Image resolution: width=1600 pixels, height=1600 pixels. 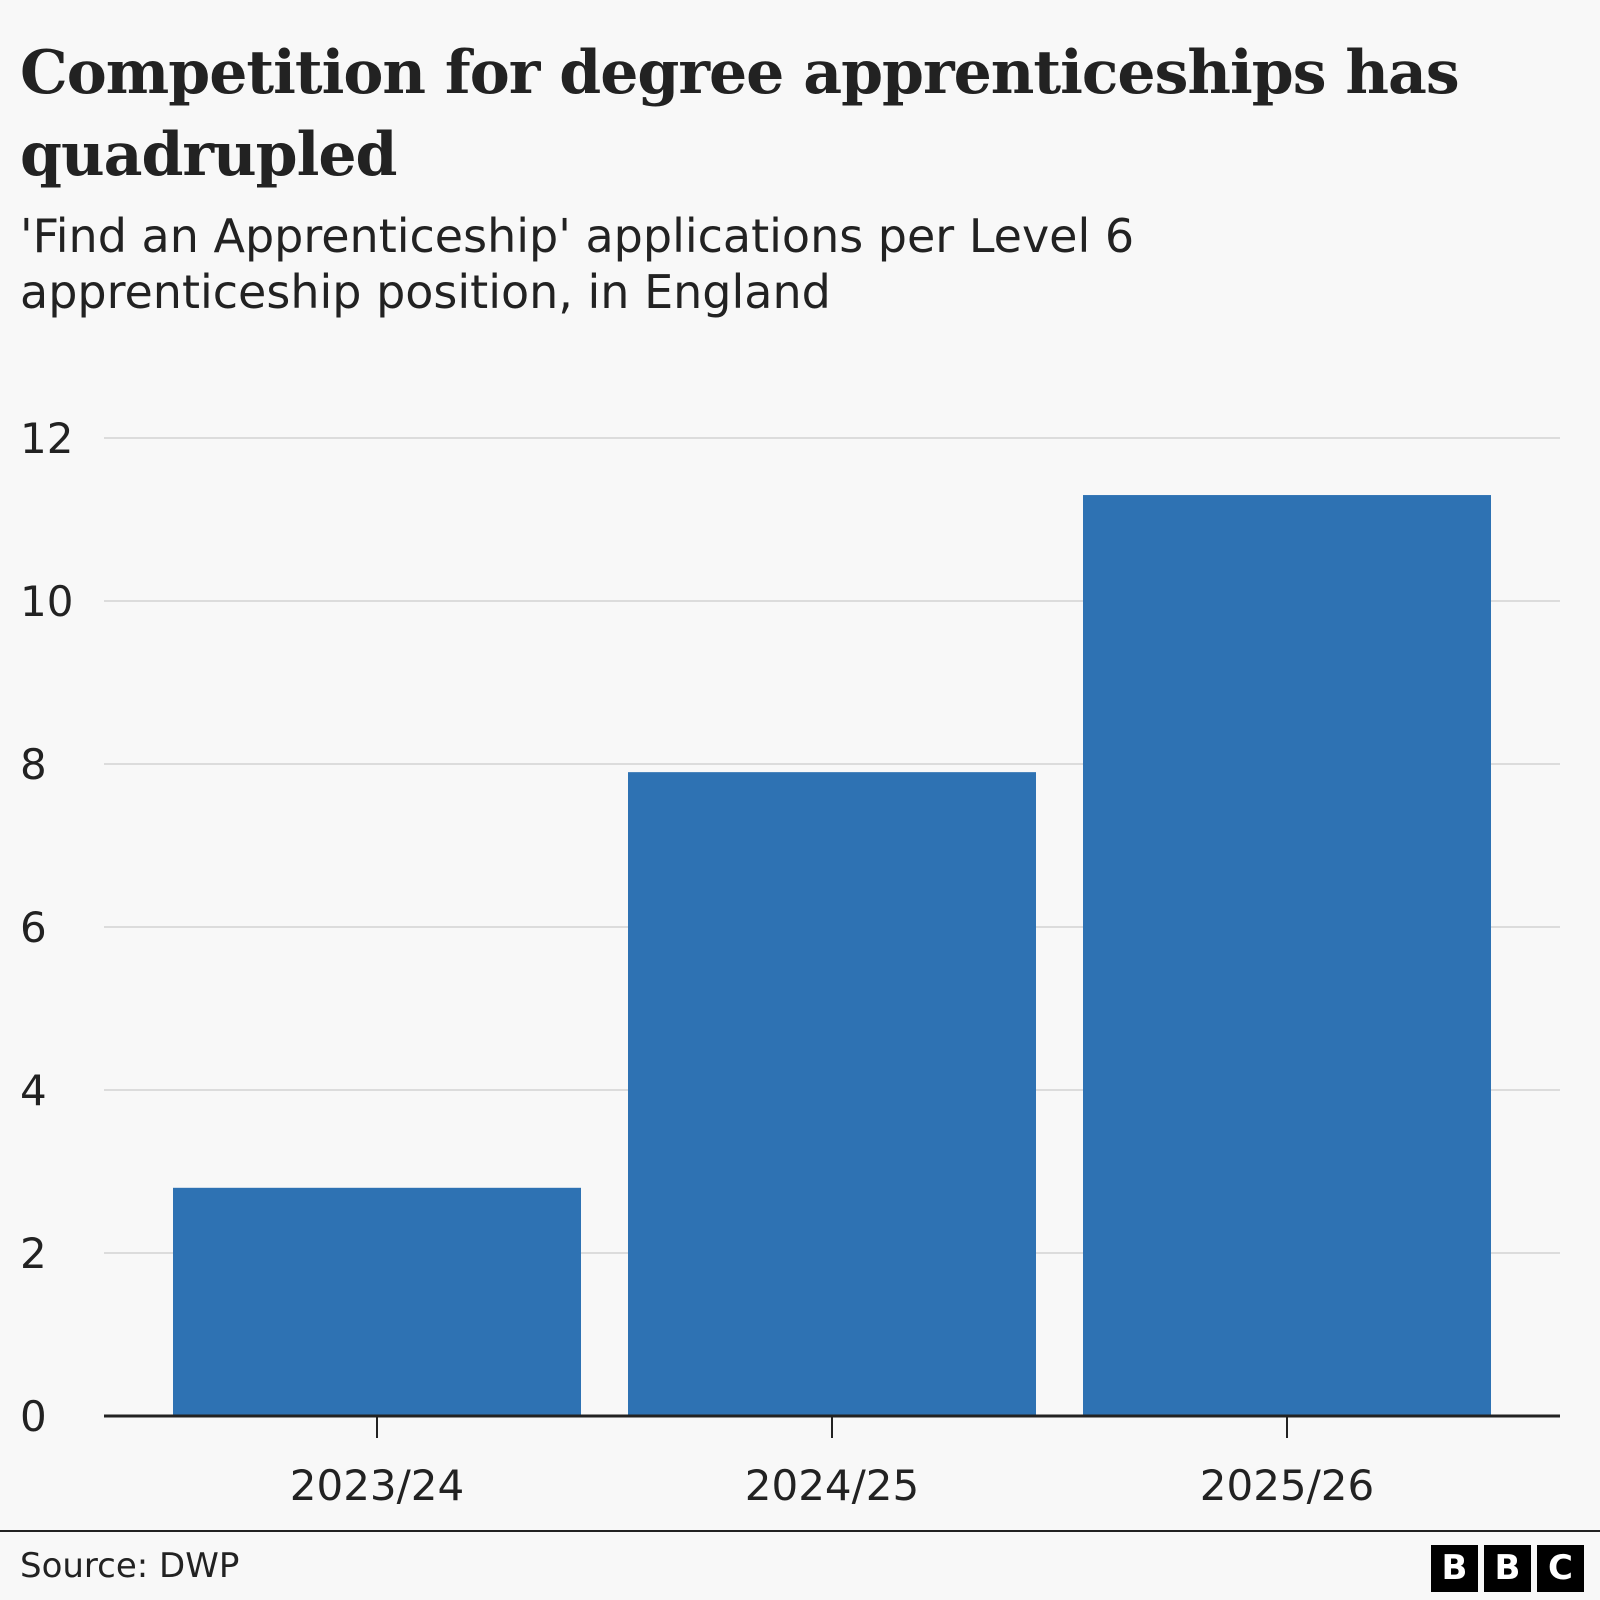 I want to click on x-tick-label-2025-26: 2025/26, so click(x=1287, y=1485).